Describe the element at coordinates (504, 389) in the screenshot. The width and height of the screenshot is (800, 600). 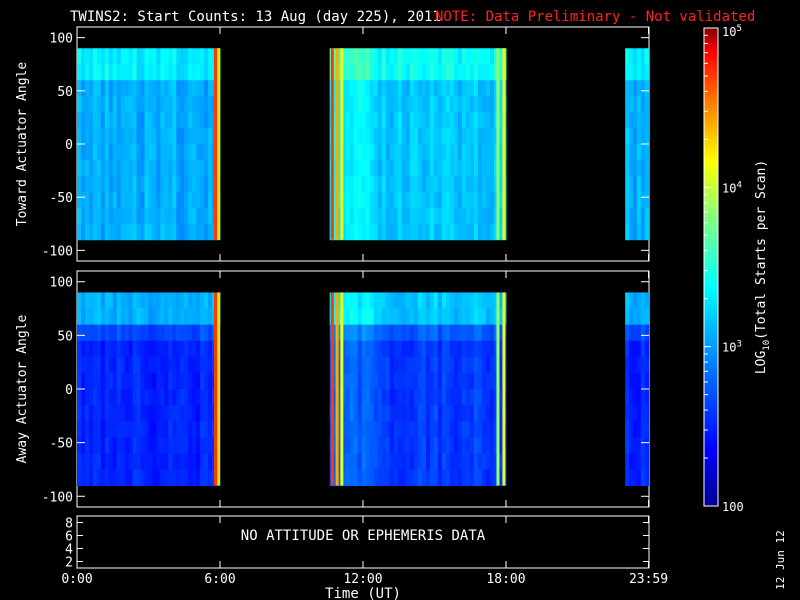
I see `away-heat-stripe` at that location.